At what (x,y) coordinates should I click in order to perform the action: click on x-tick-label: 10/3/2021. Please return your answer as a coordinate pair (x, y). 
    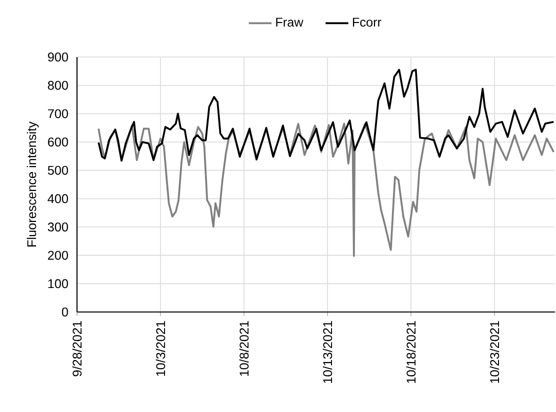
    Looking at the image, I should click on (161, 348).